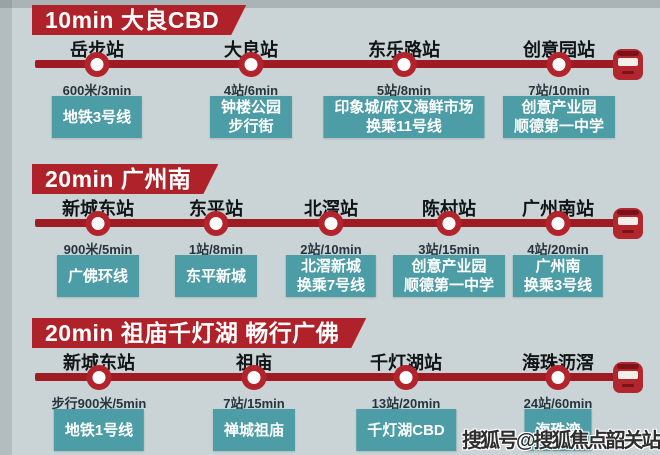 This screenshot has height=455, width=660. What do you see at coordinates (99, 403) in the screenshot?
I see `station-travel-time: 步行900米/5min` at bounding box center [99, 403].